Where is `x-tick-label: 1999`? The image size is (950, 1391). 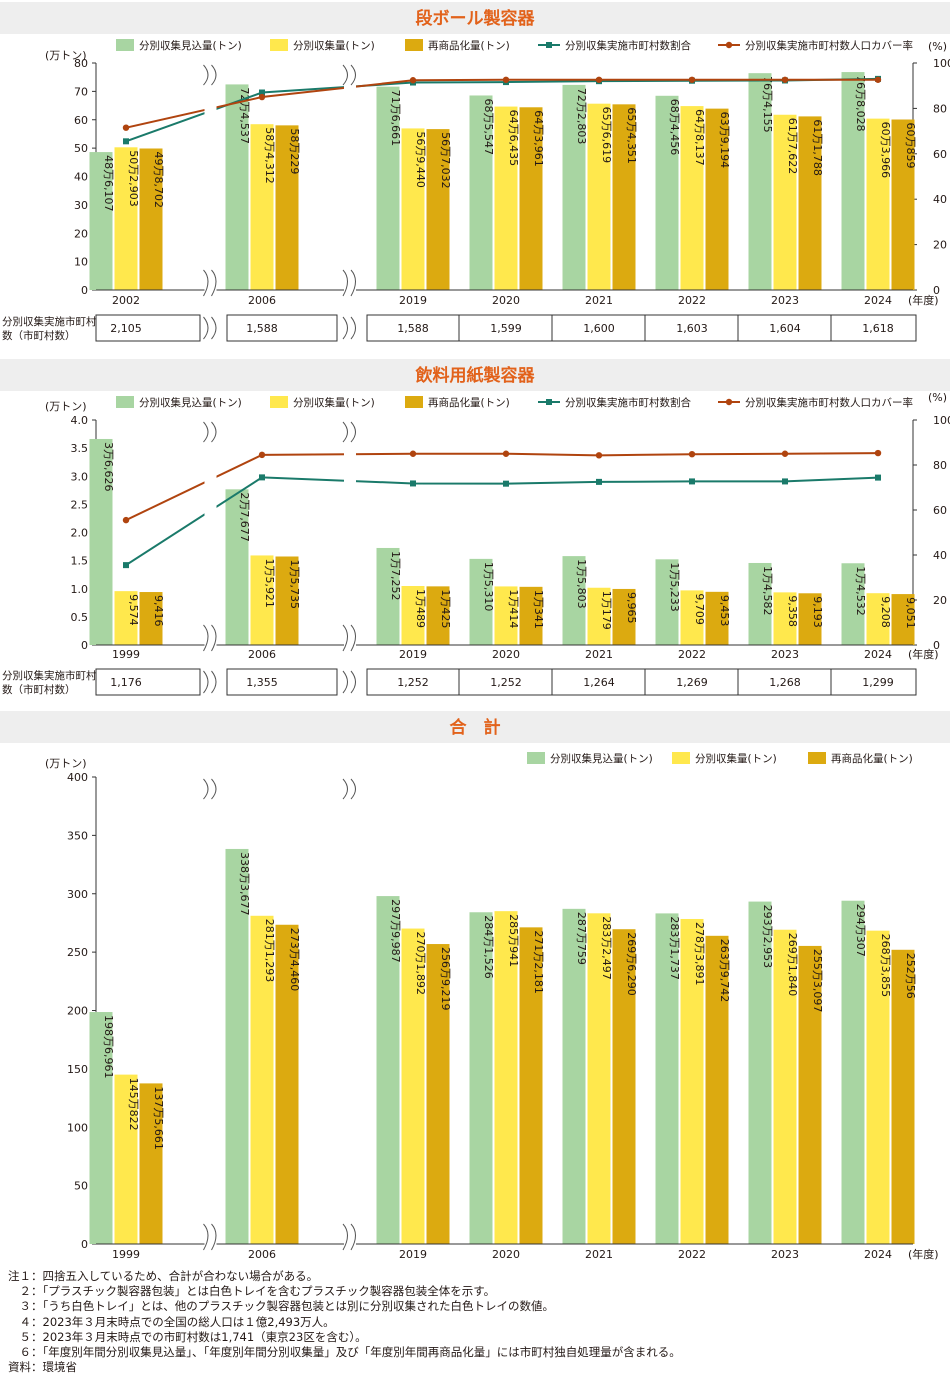
x-tick-label: 1999 is located at coordinates (126, 1254).